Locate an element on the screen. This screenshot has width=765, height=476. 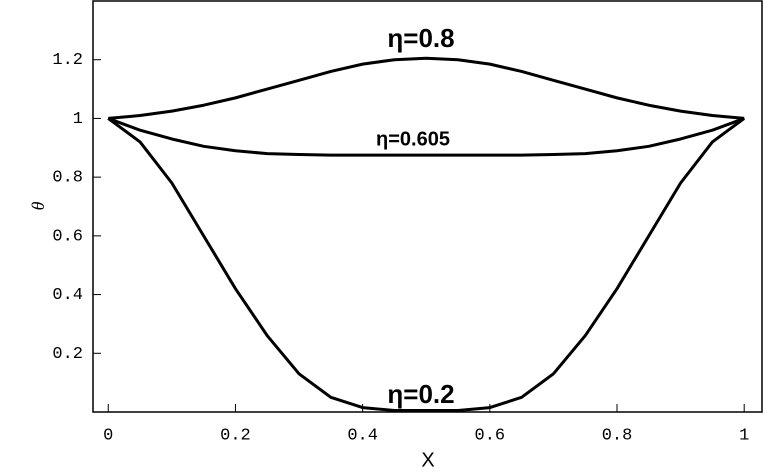
y-tick-label: 0.8 is located at coordinates (67, 178).